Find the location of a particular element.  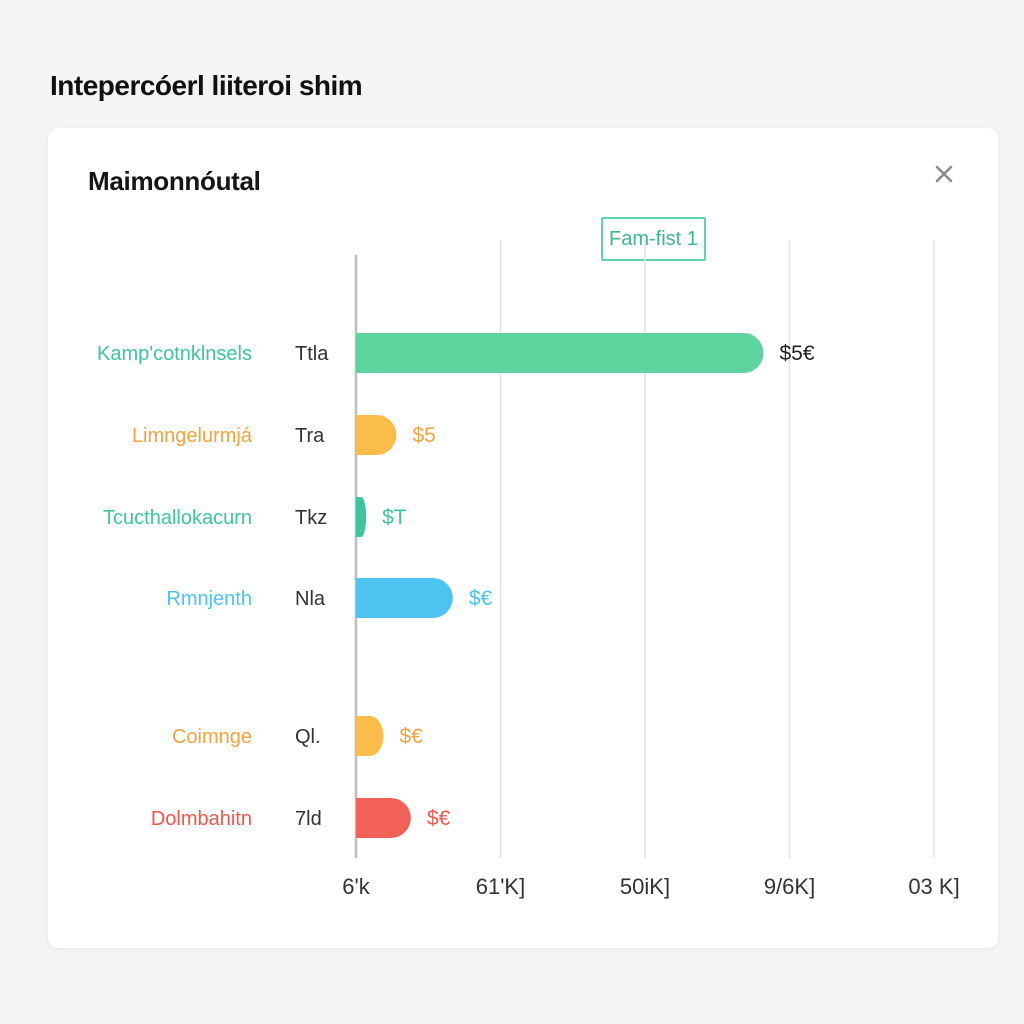

category-code: Tkz is located at coordinates (311, 518).